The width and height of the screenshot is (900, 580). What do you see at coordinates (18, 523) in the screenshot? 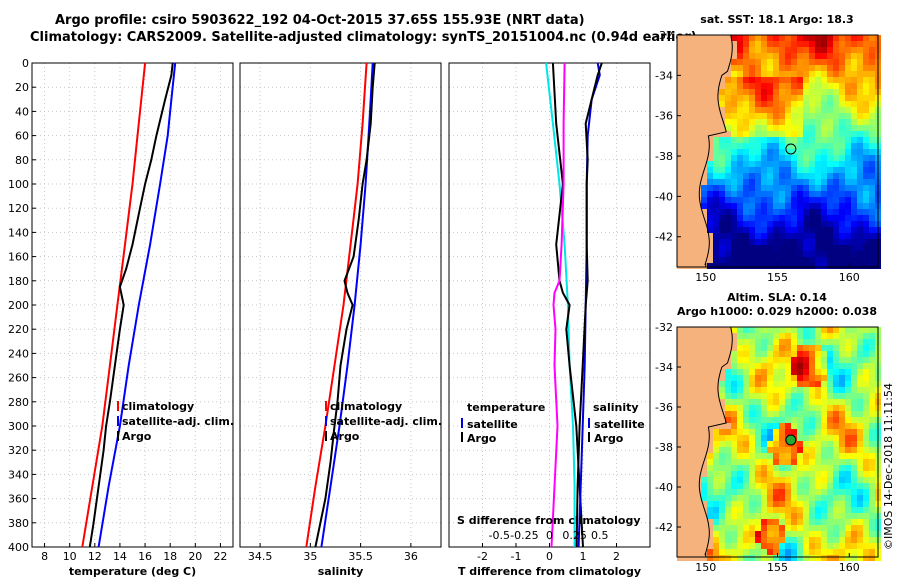
I see `depth-tick-label: 380` at bounding box center [18, 523].